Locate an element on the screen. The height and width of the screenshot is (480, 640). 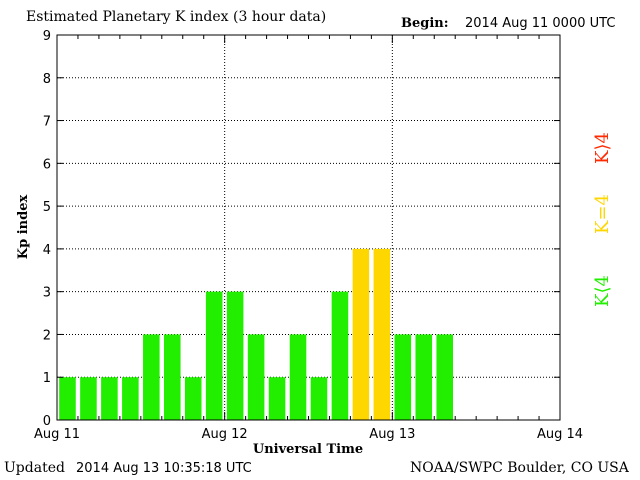
begin-value: 2014 Aug 11 0000 UTC is located at coordinates (540, 23).